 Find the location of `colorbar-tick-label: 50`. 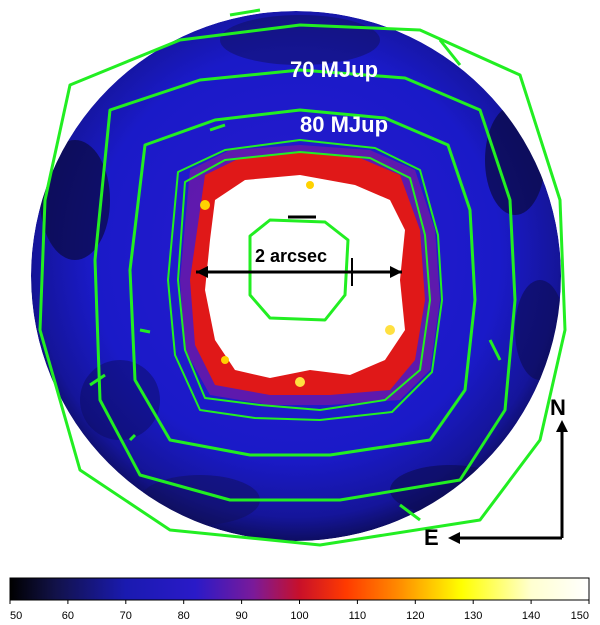

colorbar-tick-label: 50 is located at coordinates (16, 616).